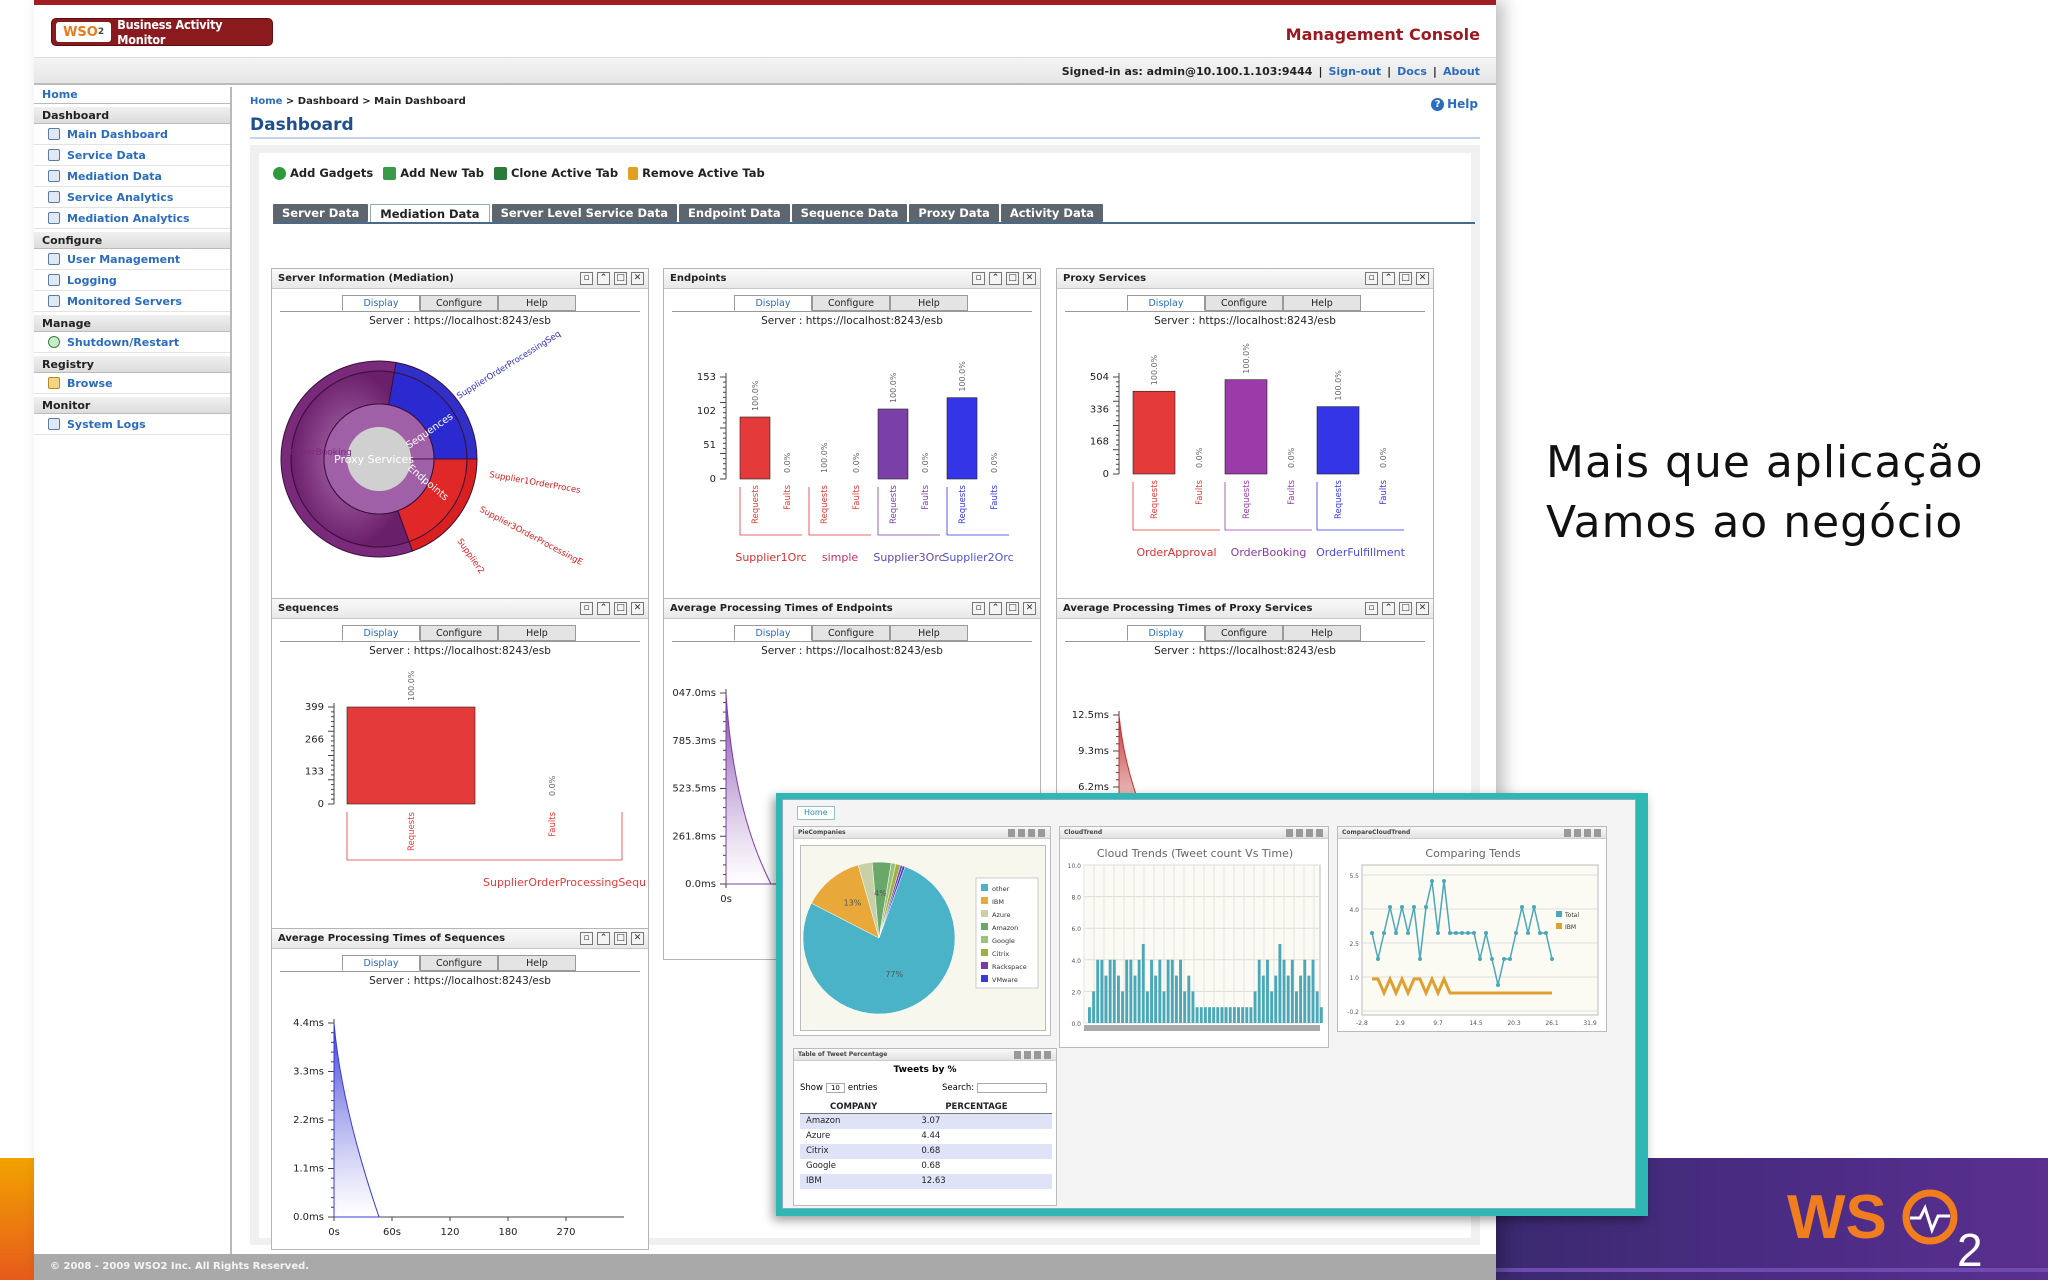 The width and height of the screenshot is (2048, 1280). Describe the element at coordinates (266, 101) in the screenshot. I see `breadcrumb-home: Home` at that location.